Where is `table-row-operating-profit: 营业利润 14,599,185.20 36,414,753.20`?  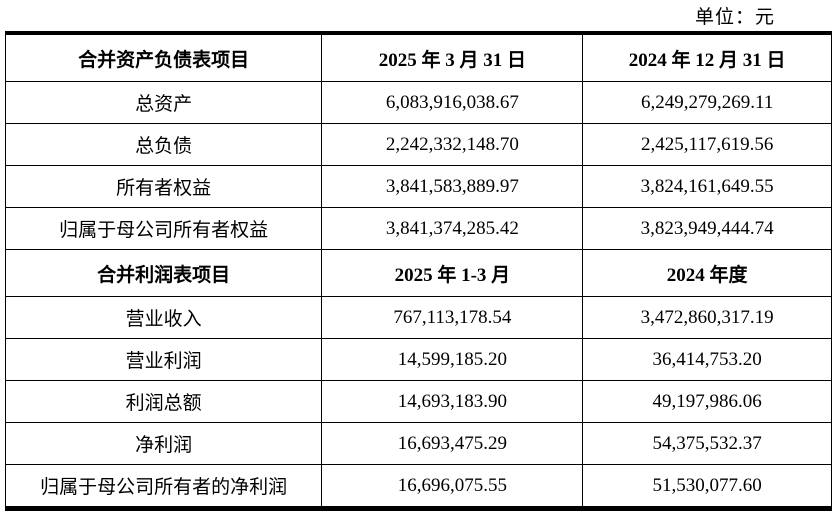
table-row-operating-profit: 营业利润 14,599,185.20 36,414,753.20 is located at coordinates (418, 359).